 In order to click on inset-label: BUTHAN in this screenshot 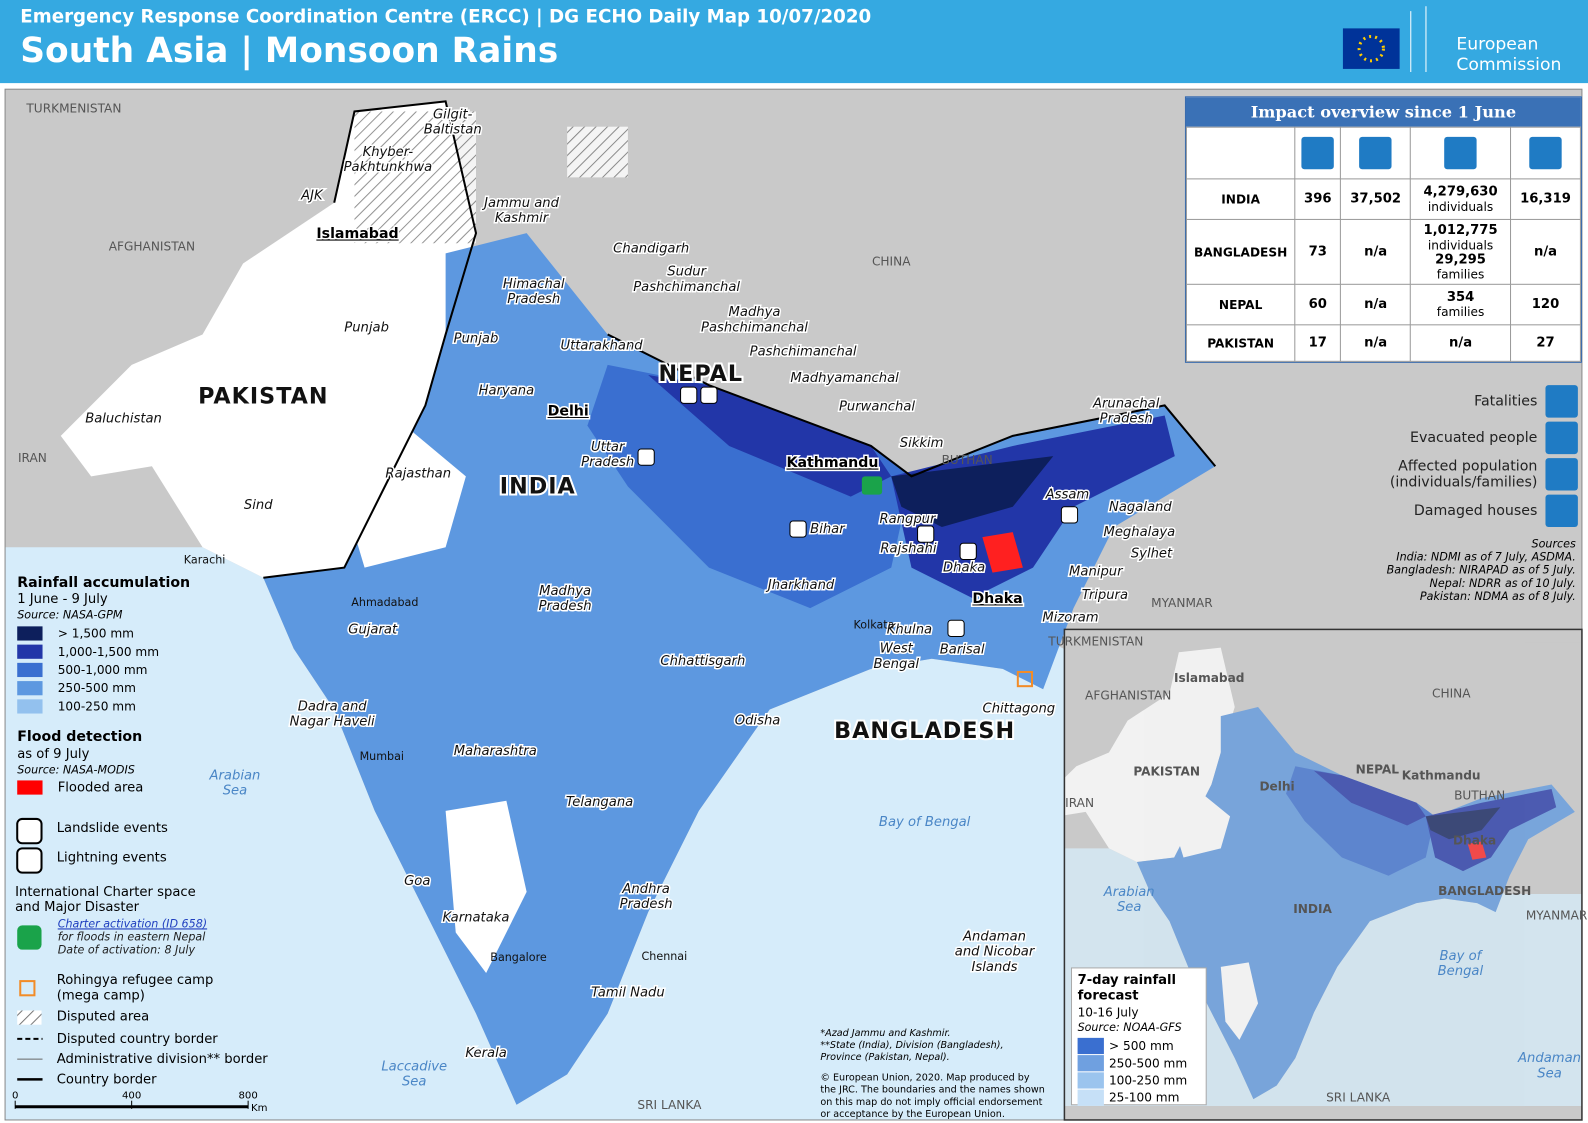, I will do `click(1479, 796)`.